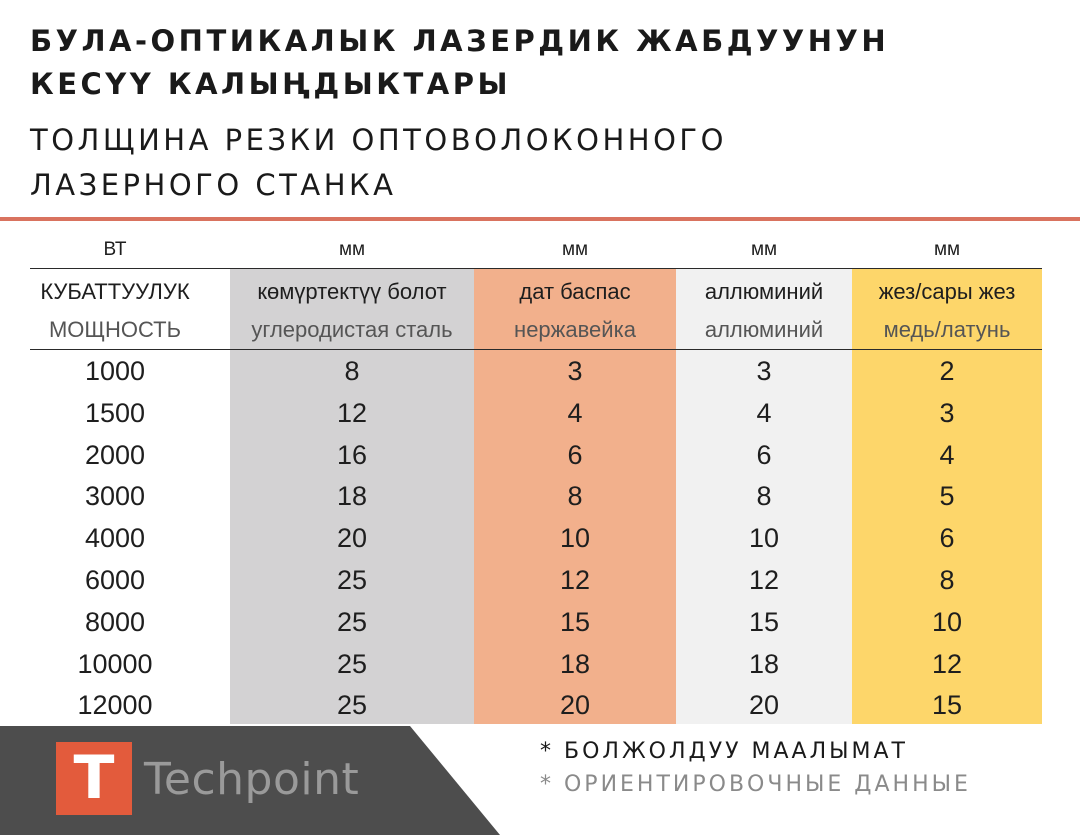 The image size is (1080, 835). I want to click on power-cell: 4000, so click(115, 538).